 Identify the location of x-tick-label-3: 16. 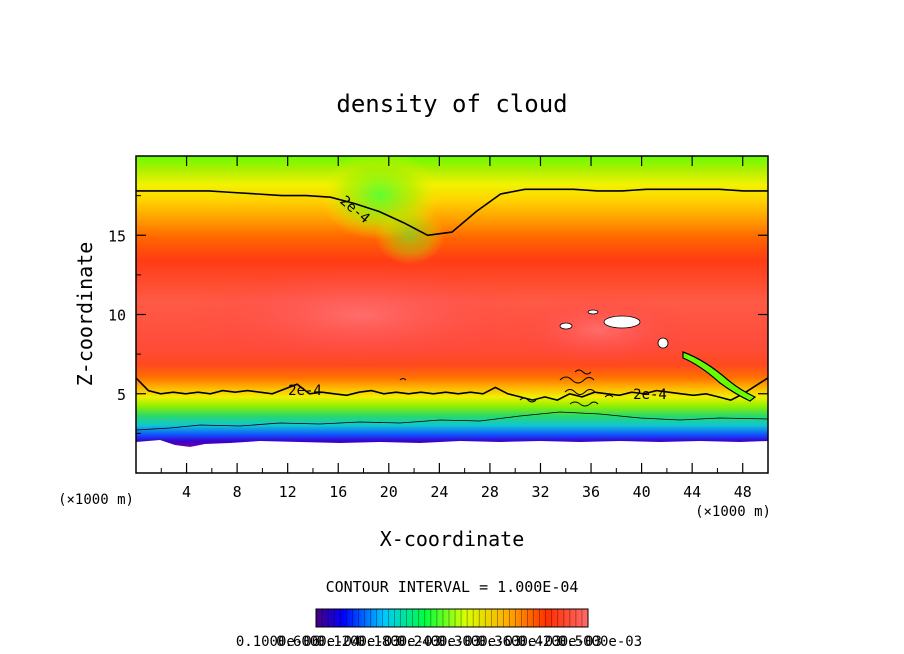
(338, 492).